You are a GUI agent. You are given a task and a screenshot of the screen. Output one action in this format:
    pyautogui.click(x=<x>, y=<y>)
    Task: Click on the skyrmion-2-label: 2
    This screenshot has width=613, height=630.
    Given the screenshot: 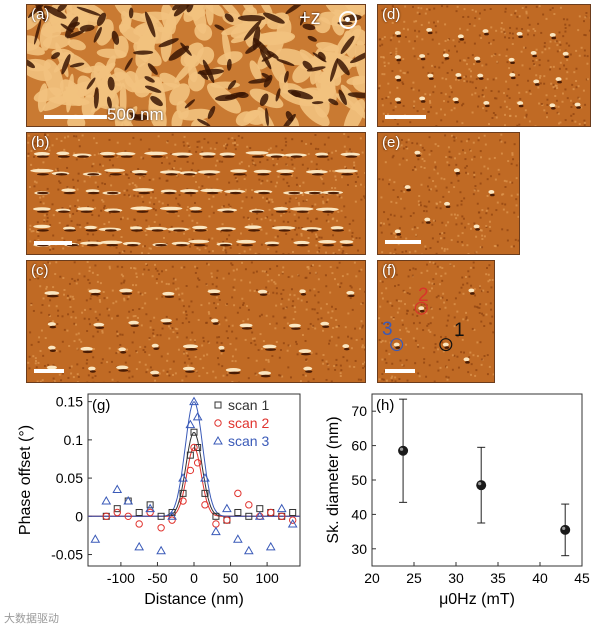 What is the action you would take?
    pyautogui.click(x=423, y=295)
    